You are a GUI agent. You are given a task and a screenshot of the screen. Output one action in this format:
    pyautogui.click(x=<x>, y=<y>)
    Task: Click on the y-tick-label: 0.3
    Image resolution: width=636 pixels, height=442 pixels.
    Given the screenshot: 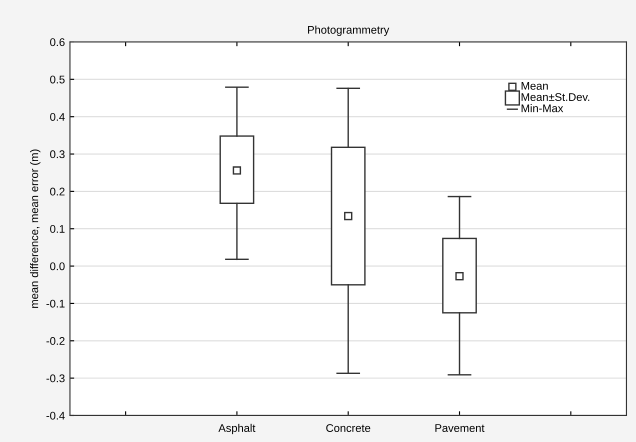 What is the action you would take?
    pyautogui.click(x=57, y=154)
    